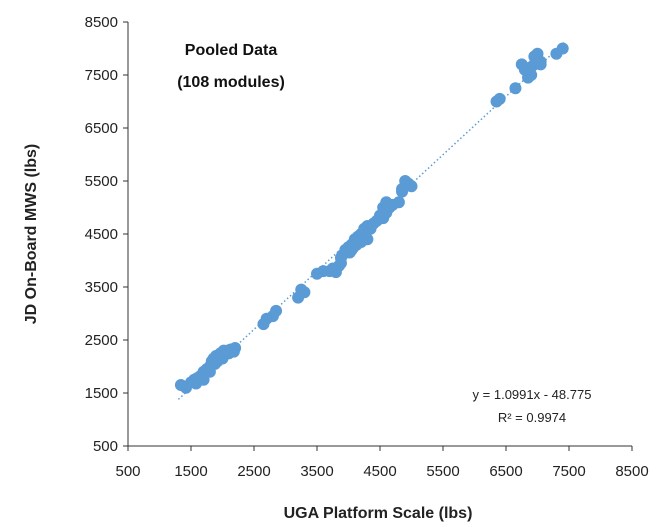 This screenshot has height=527, width=658. I want to click on y-tick-label: 500, so click(105, 446).